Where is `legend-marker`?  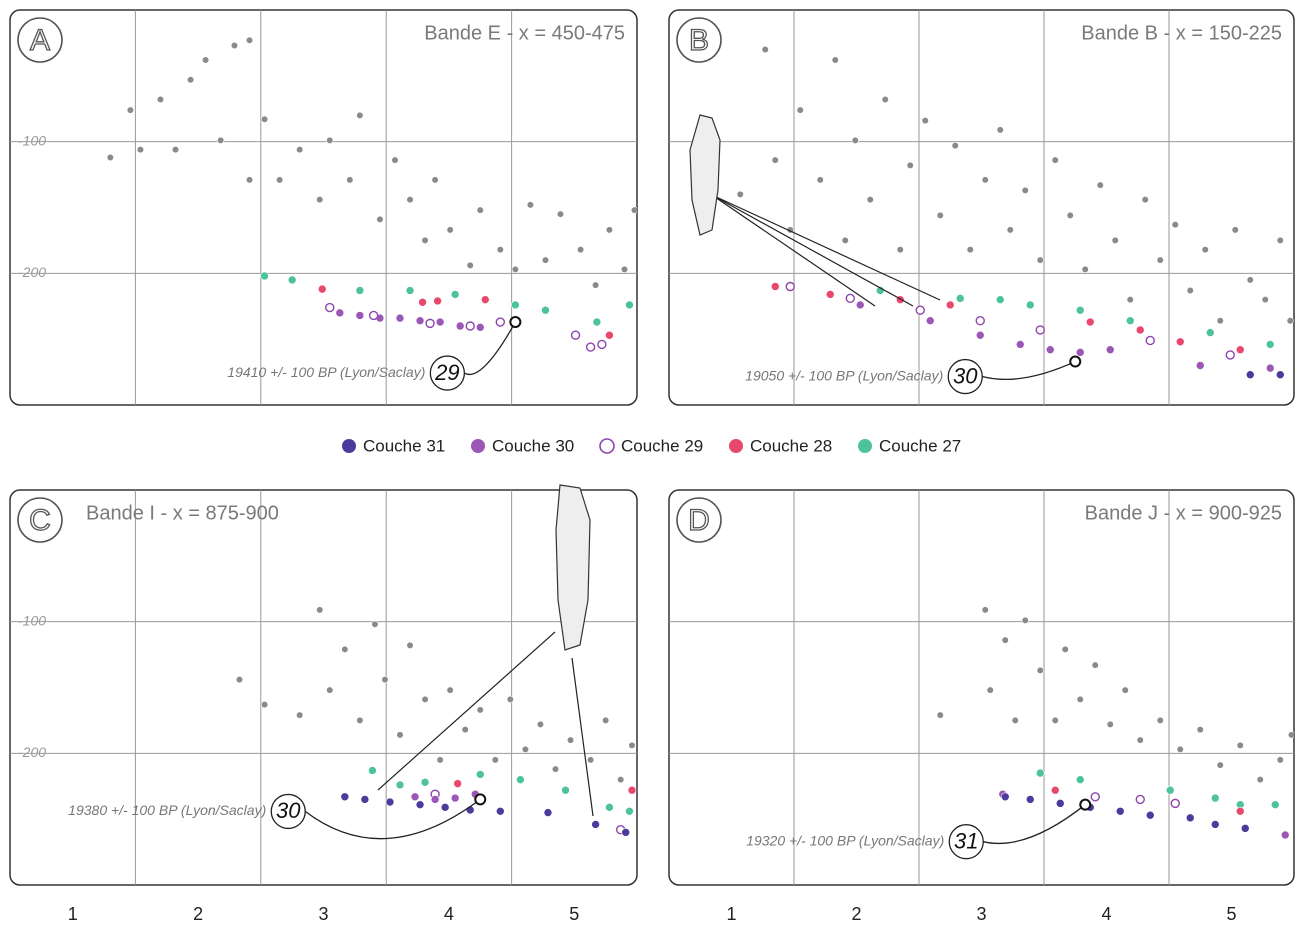 legend-marker is located at coordinates (865, 446).